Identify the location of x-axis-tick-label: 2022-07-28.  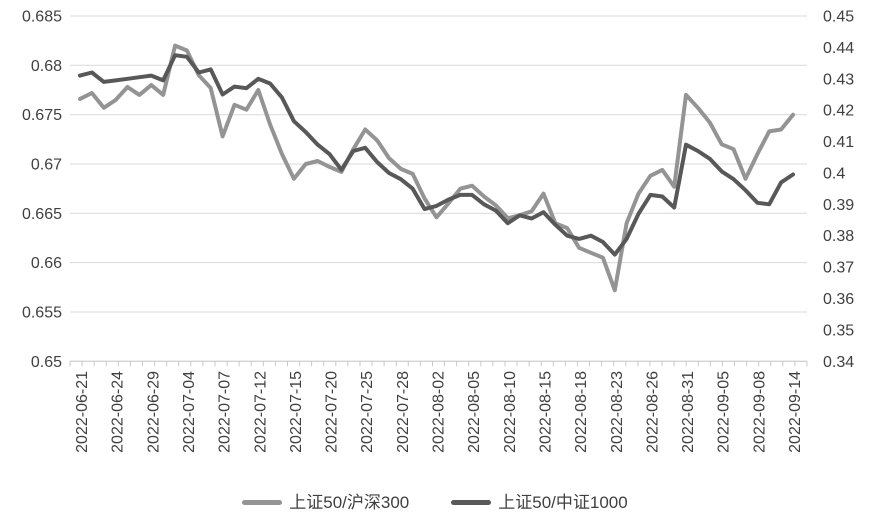
(403, 412).